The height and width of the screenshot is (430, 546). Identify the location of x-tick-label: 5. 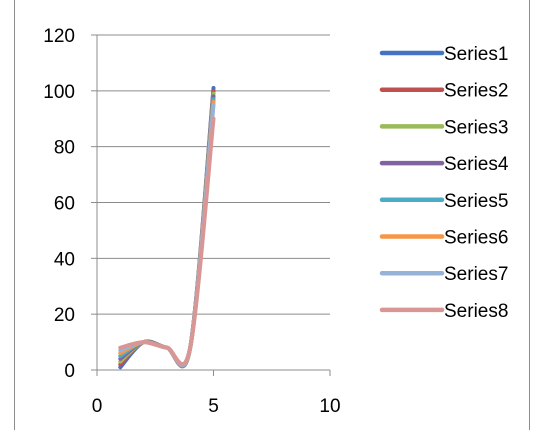
(213, 406).